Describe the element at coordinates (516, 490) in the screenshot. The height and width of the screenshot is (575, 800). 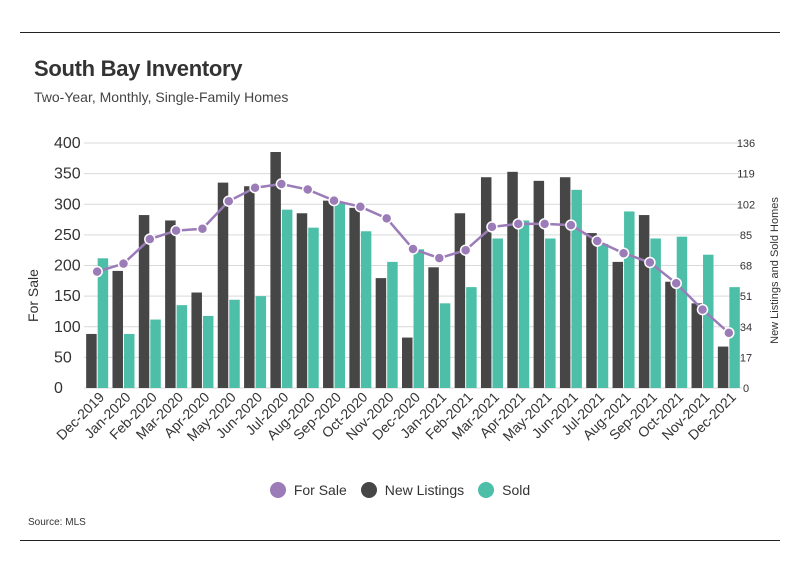
I see `legend-label-sold: Sold` at that location.